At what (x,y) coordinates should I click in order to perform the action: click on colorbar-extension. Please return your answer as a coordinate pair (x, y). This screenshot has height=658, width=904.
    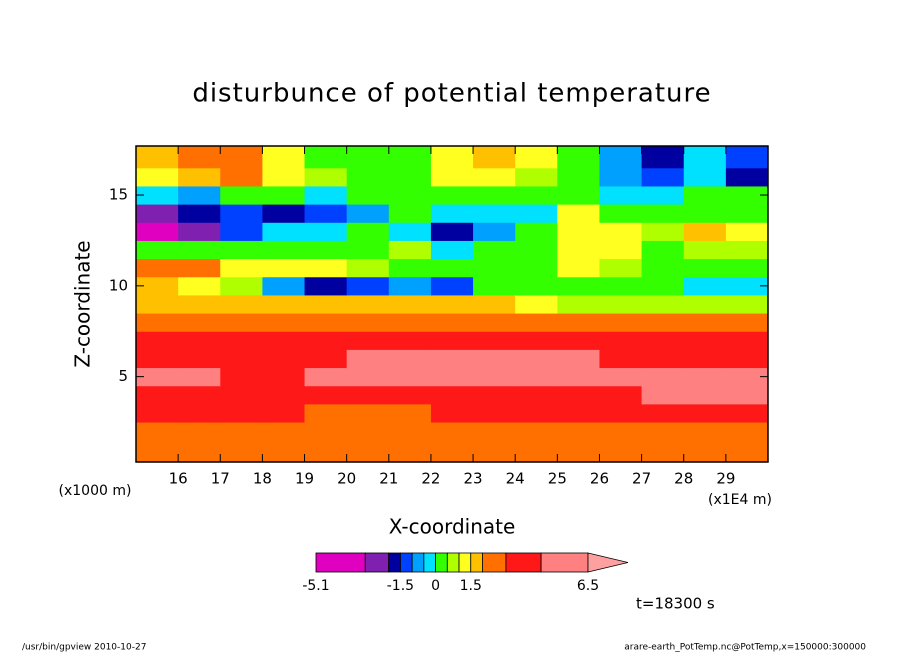
    Looking at the image, I should click on (608, 562).